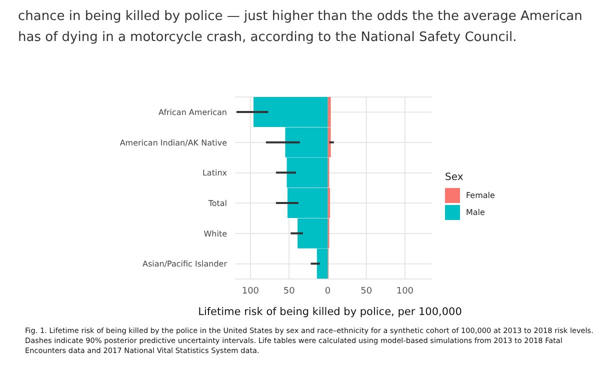 The height and width of the screenshot is (379, 614). Describe the element at coordinates (301, 27) in the screenshot. I see `text: chance in being killed by police — just higher than the odds the the average American has of dying in a motorcycle crash, according to the National Safety Council.` at that location.